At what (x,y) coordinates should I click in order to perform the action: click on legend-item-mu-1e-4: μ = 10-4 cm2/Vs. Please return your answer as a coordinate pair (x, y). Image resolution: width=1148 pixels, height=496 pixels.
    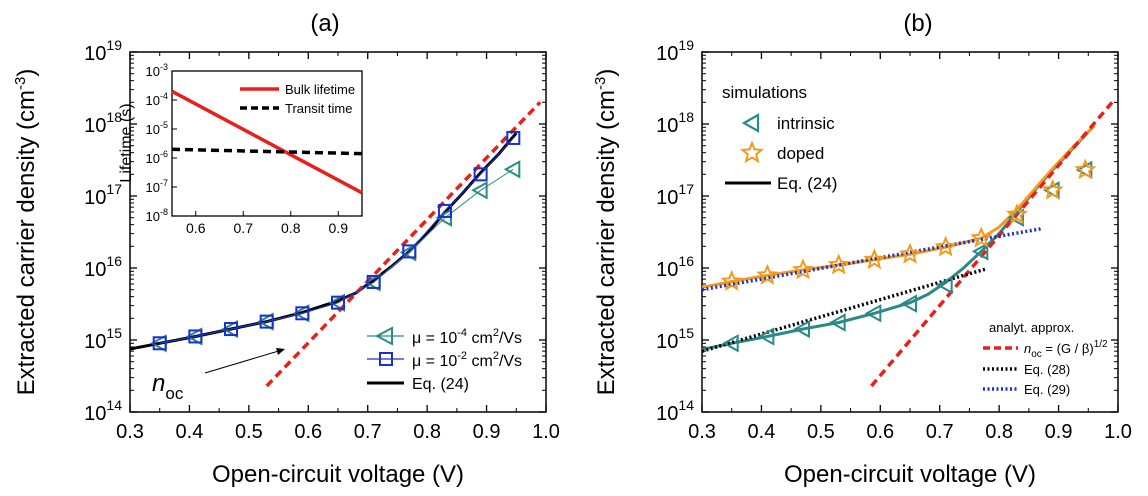
    Looking at the image, I should click on (444, 336).